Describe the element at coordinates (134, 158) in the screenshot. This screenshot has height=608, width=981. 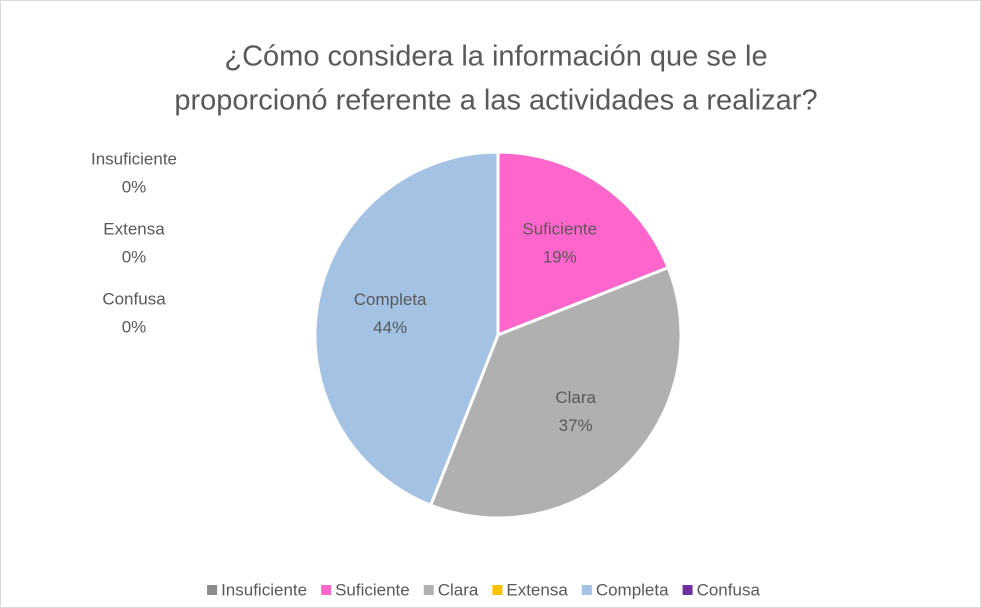
I see `slice-label: Insuficiente` at that location.